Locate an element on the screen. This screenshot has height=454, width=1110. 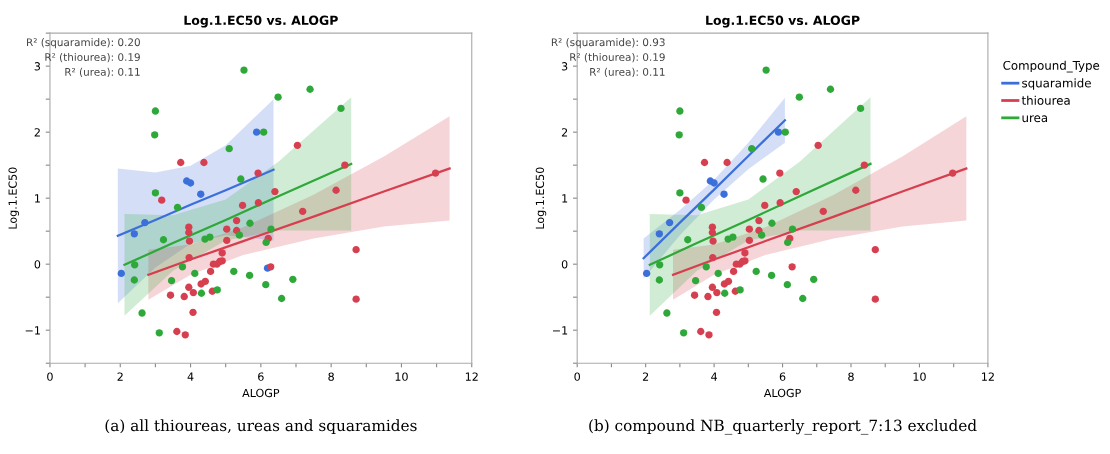
annotation: R² (urea): 0.11 is located at coordinates (627, 72).